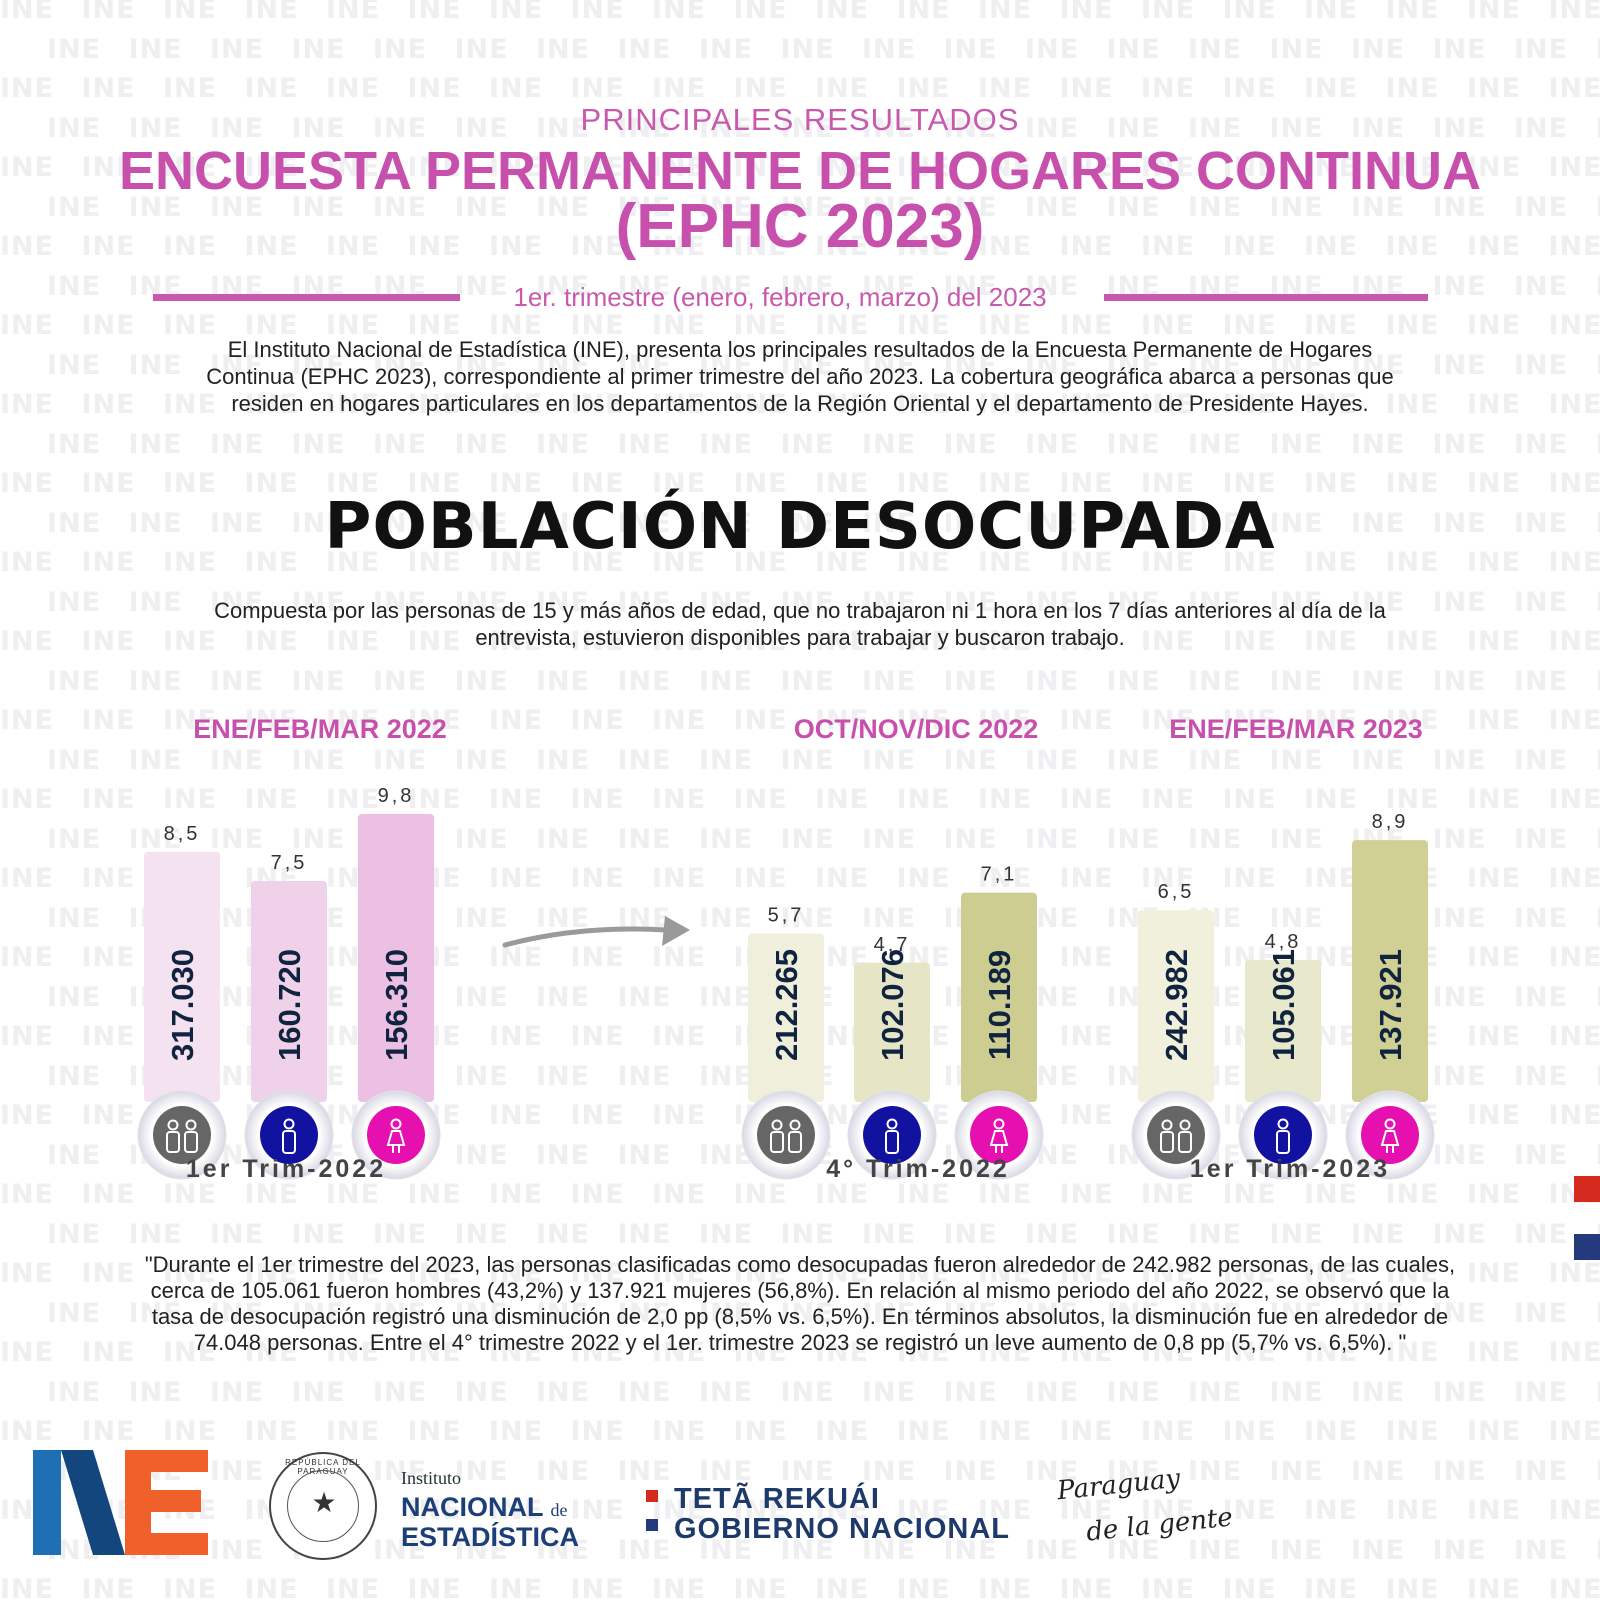 Image resolution: width=1600 pixels, height=1600 pixels. What do you see at coordinates (1283, 1142) in the screenshot?
I see `man-icon-body` at bounding box center [1283, 1142].